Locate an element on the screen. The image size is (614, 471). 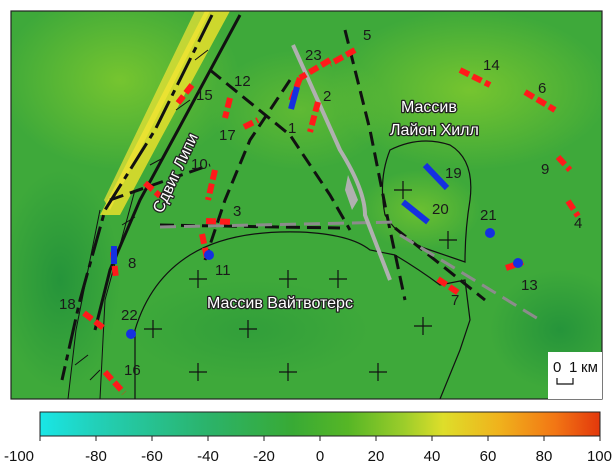
colorbar is located at coordinates (320, 424).